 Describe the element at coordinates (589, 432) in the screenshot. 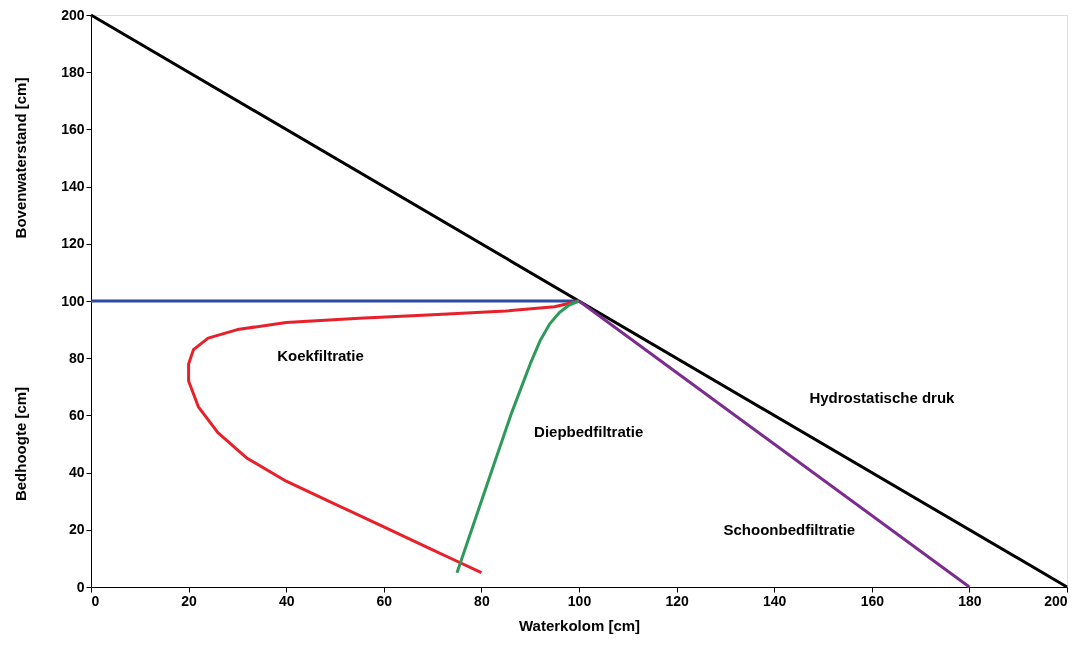

I see `series-label: Diepbedfiltratie` at that location.